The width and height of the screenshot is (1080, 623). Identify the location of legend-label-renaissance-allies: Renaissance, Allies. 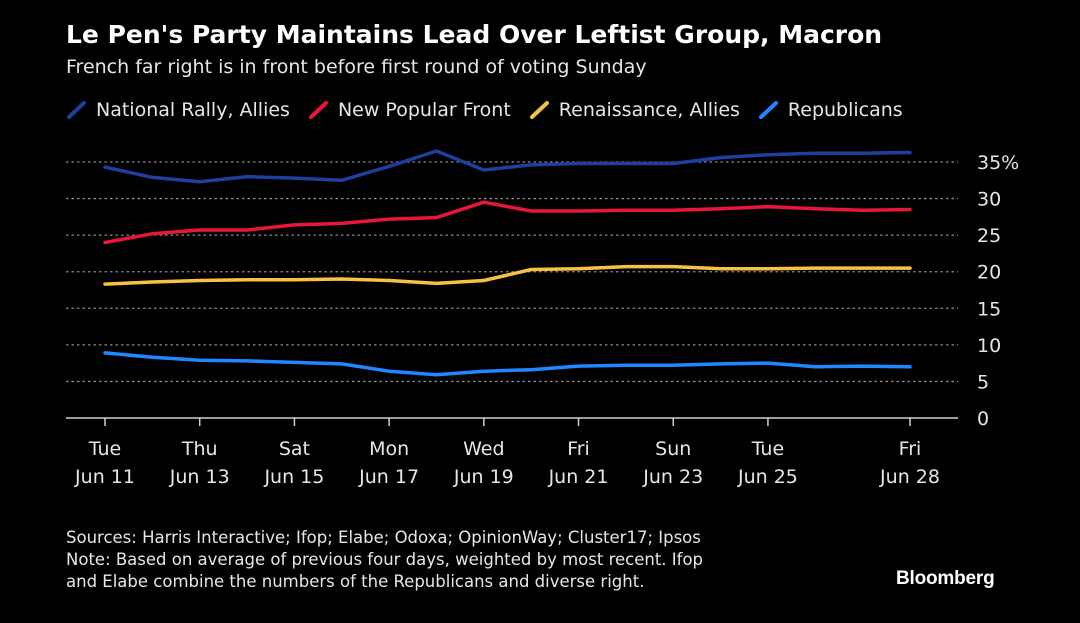
(649, 110).